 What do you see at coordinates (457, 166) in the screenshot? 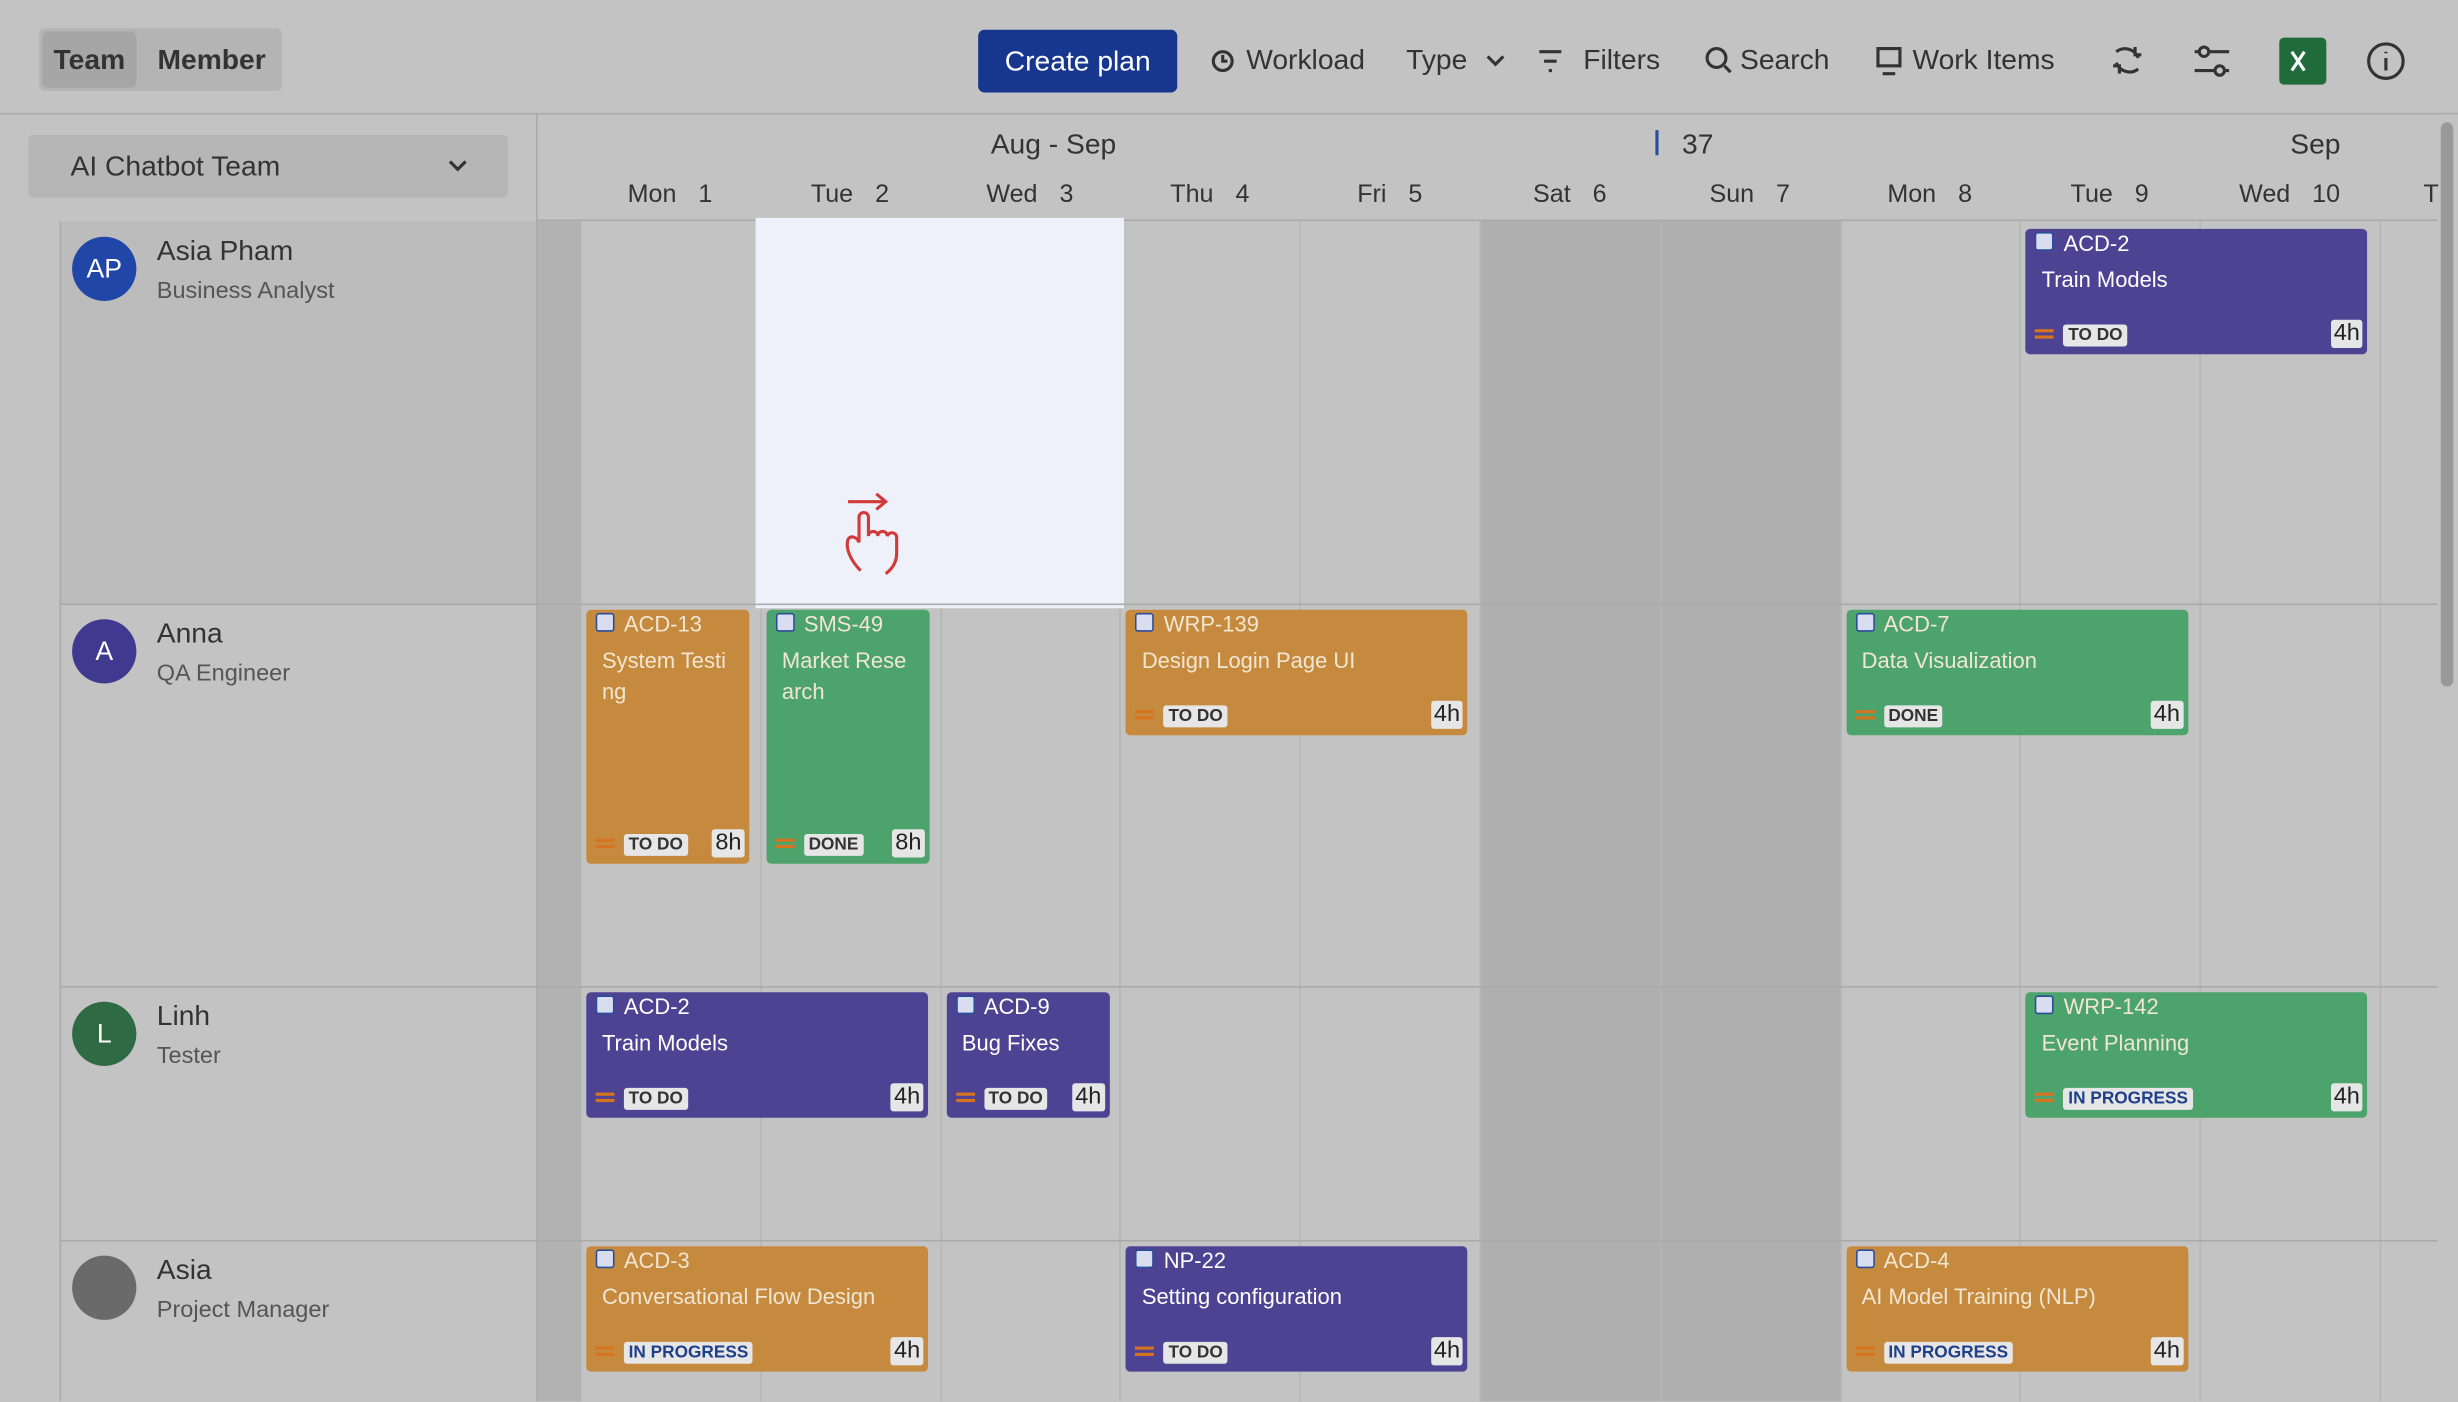
I see `chevron` at bounding box center [457, 166].